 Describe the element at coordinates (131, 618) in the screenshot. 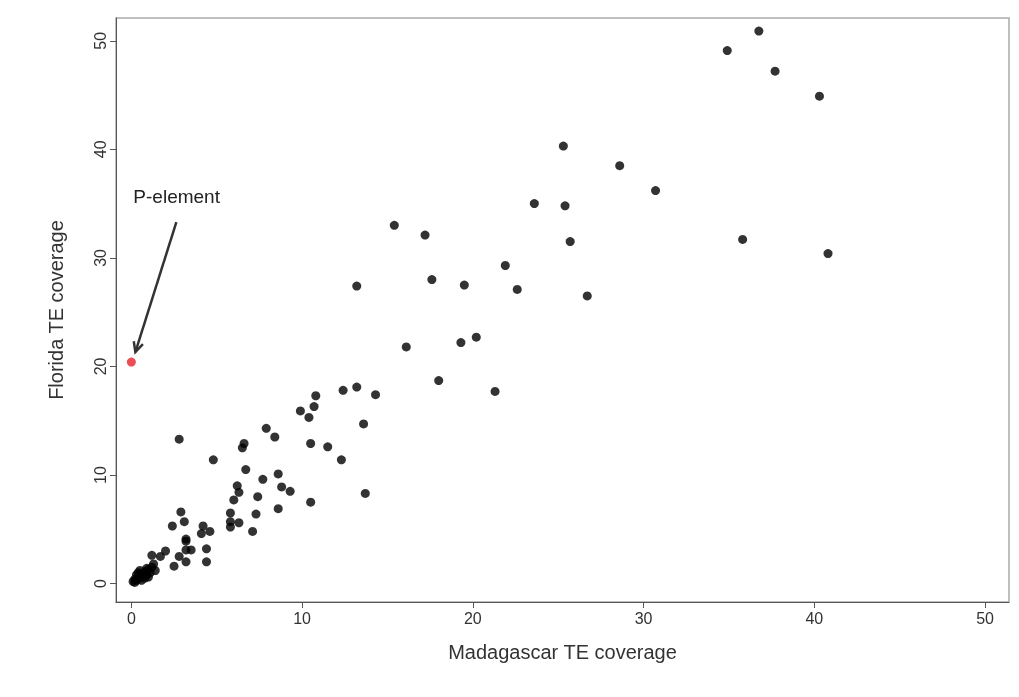

I see `x-tick-label: 0` at that location.